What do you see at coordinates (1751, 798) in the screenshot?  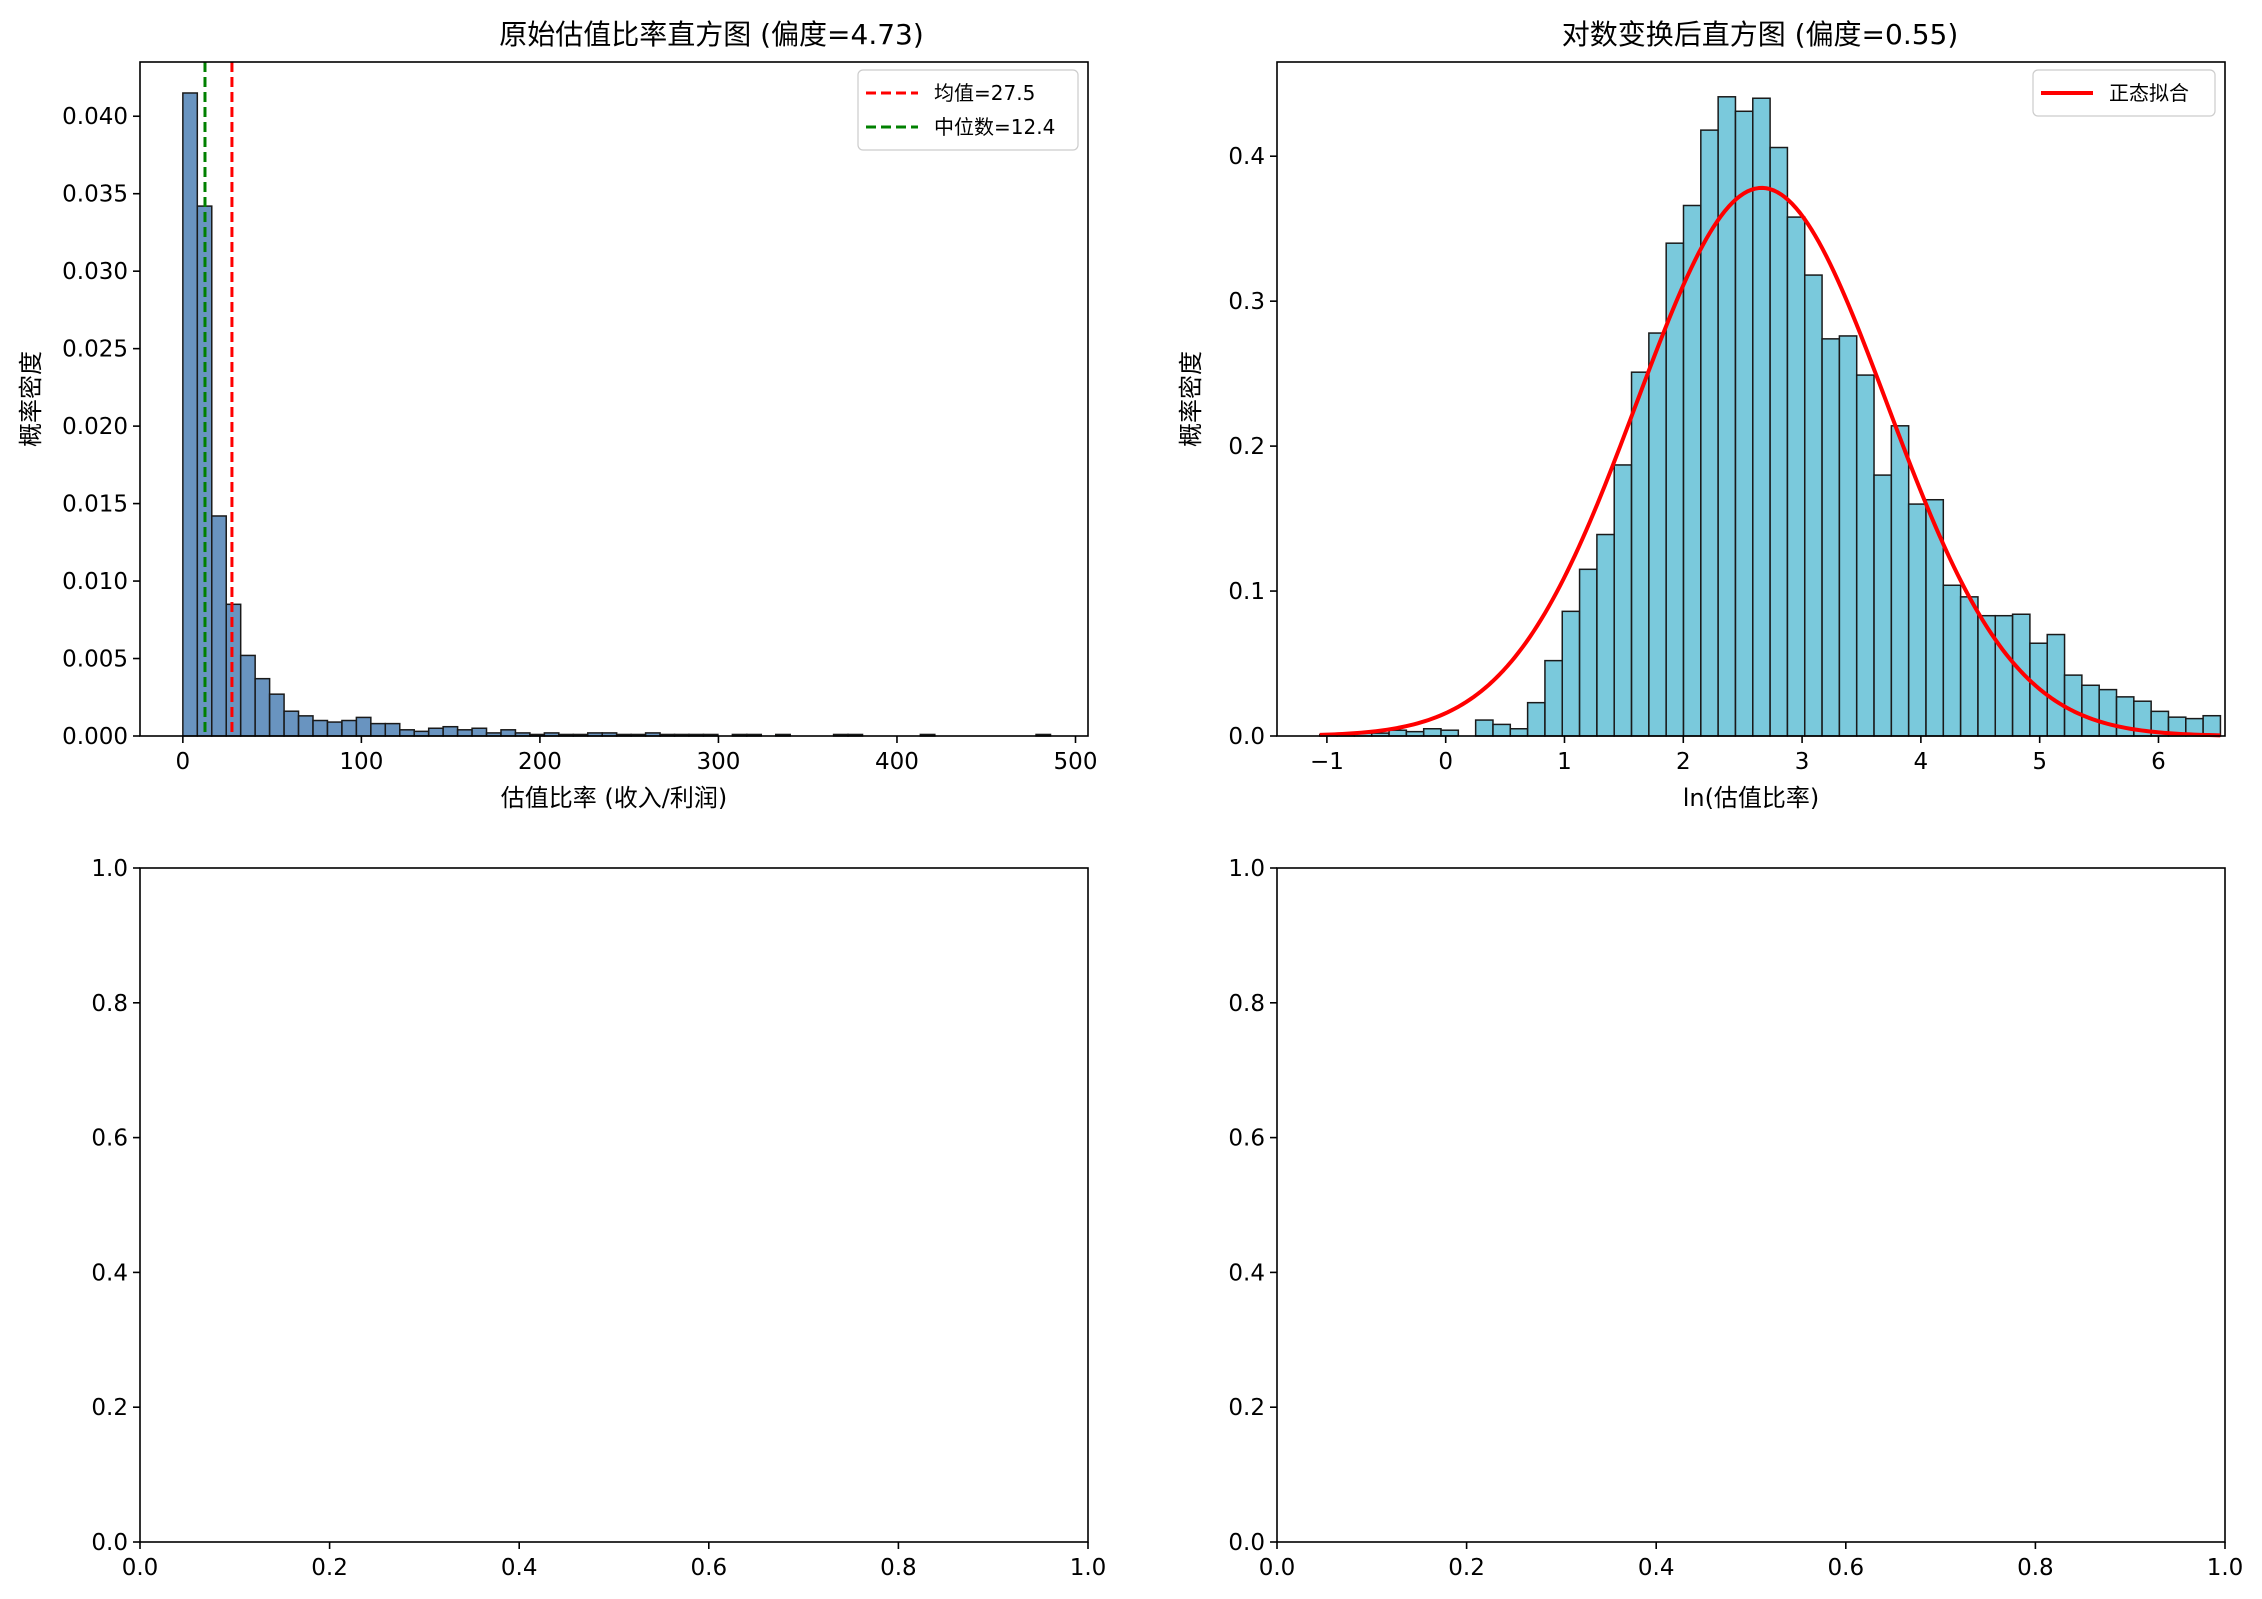 I see `log-x-axis-label: ln(估值比率)` at bounding box center [1751, 798].